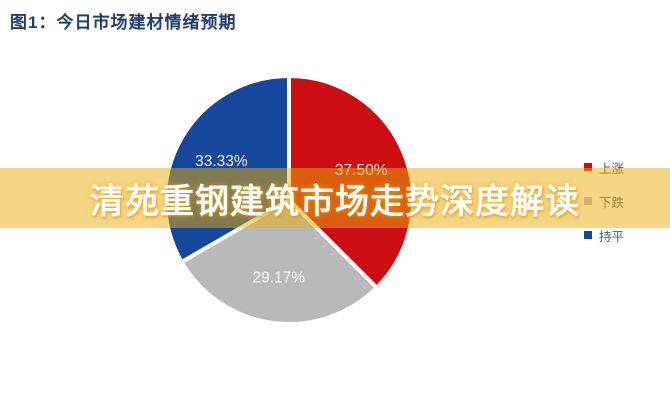 Image resolution: width=670 pixels, height=400 pixels. What do you see at coordinates (221, 161) in the screenshot?
I see `pie-label-flat: 33.33%` at bounding box center [221, 161].